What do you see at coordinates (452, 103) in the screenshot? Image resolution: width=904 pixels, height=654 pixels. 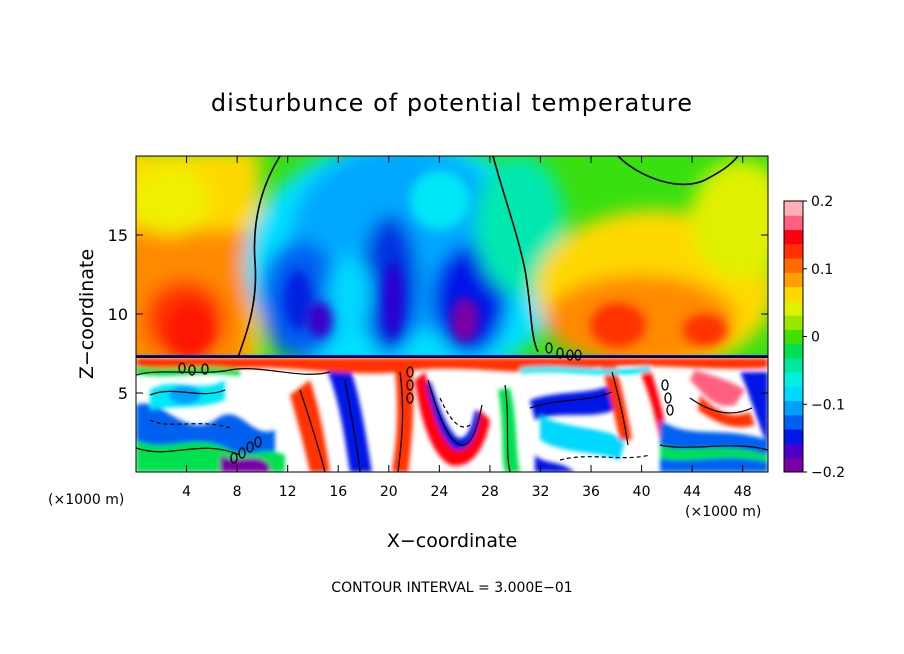 I see `chart-title: disturbunce of potential temperature` at bounding box center [452, 103].